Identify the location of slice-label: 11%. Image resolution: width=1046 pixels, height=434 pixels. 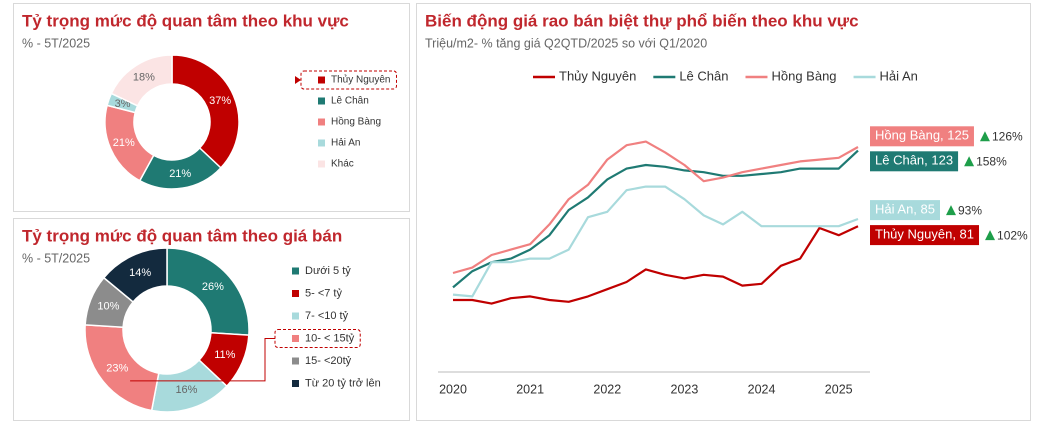
(224, 355).